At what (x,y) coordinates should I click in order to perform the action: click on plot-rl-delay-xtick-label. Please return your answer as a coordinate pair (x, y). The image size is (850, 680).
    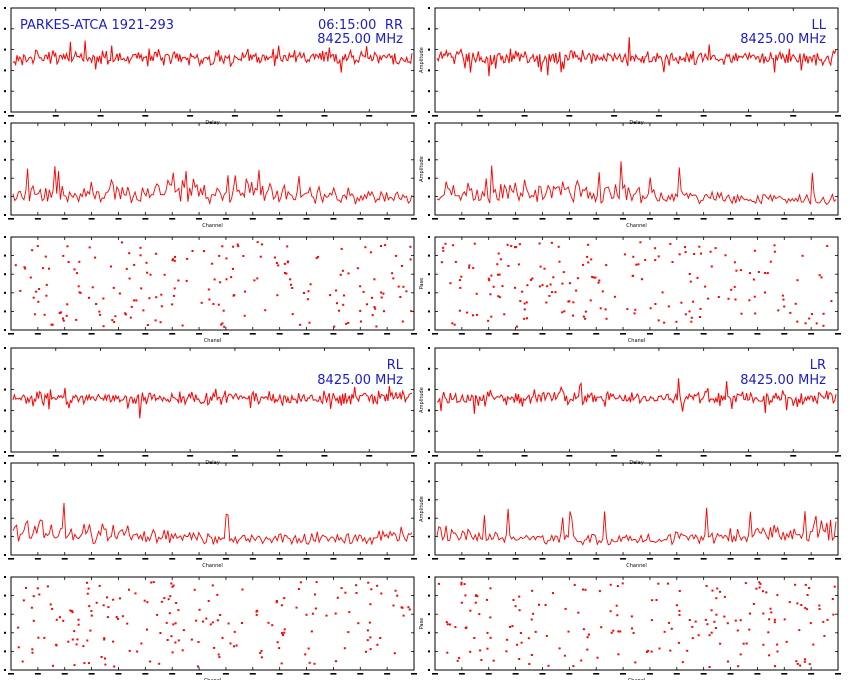
    Looking at the image, I should click on (100, 456).